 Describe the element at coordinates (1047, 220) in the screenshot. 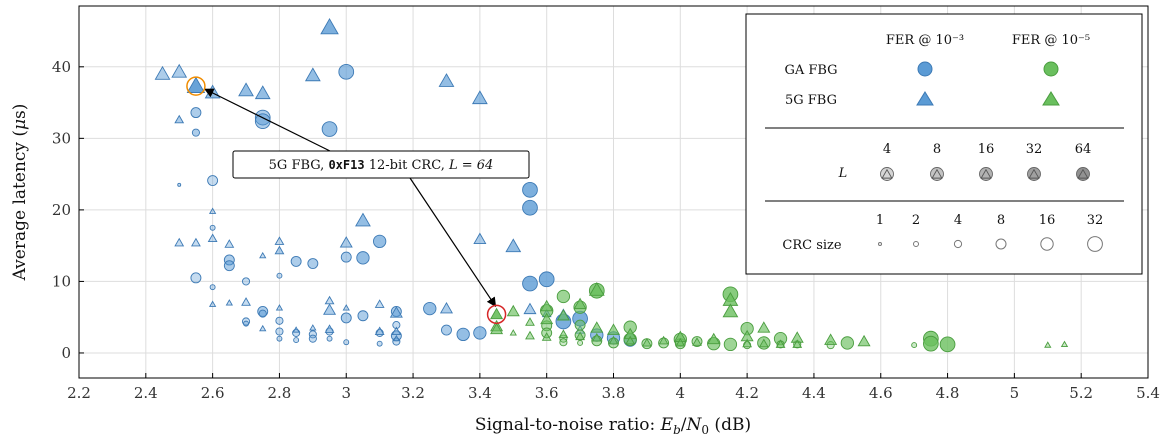

I see `legend-crc-value: 16` at that location.